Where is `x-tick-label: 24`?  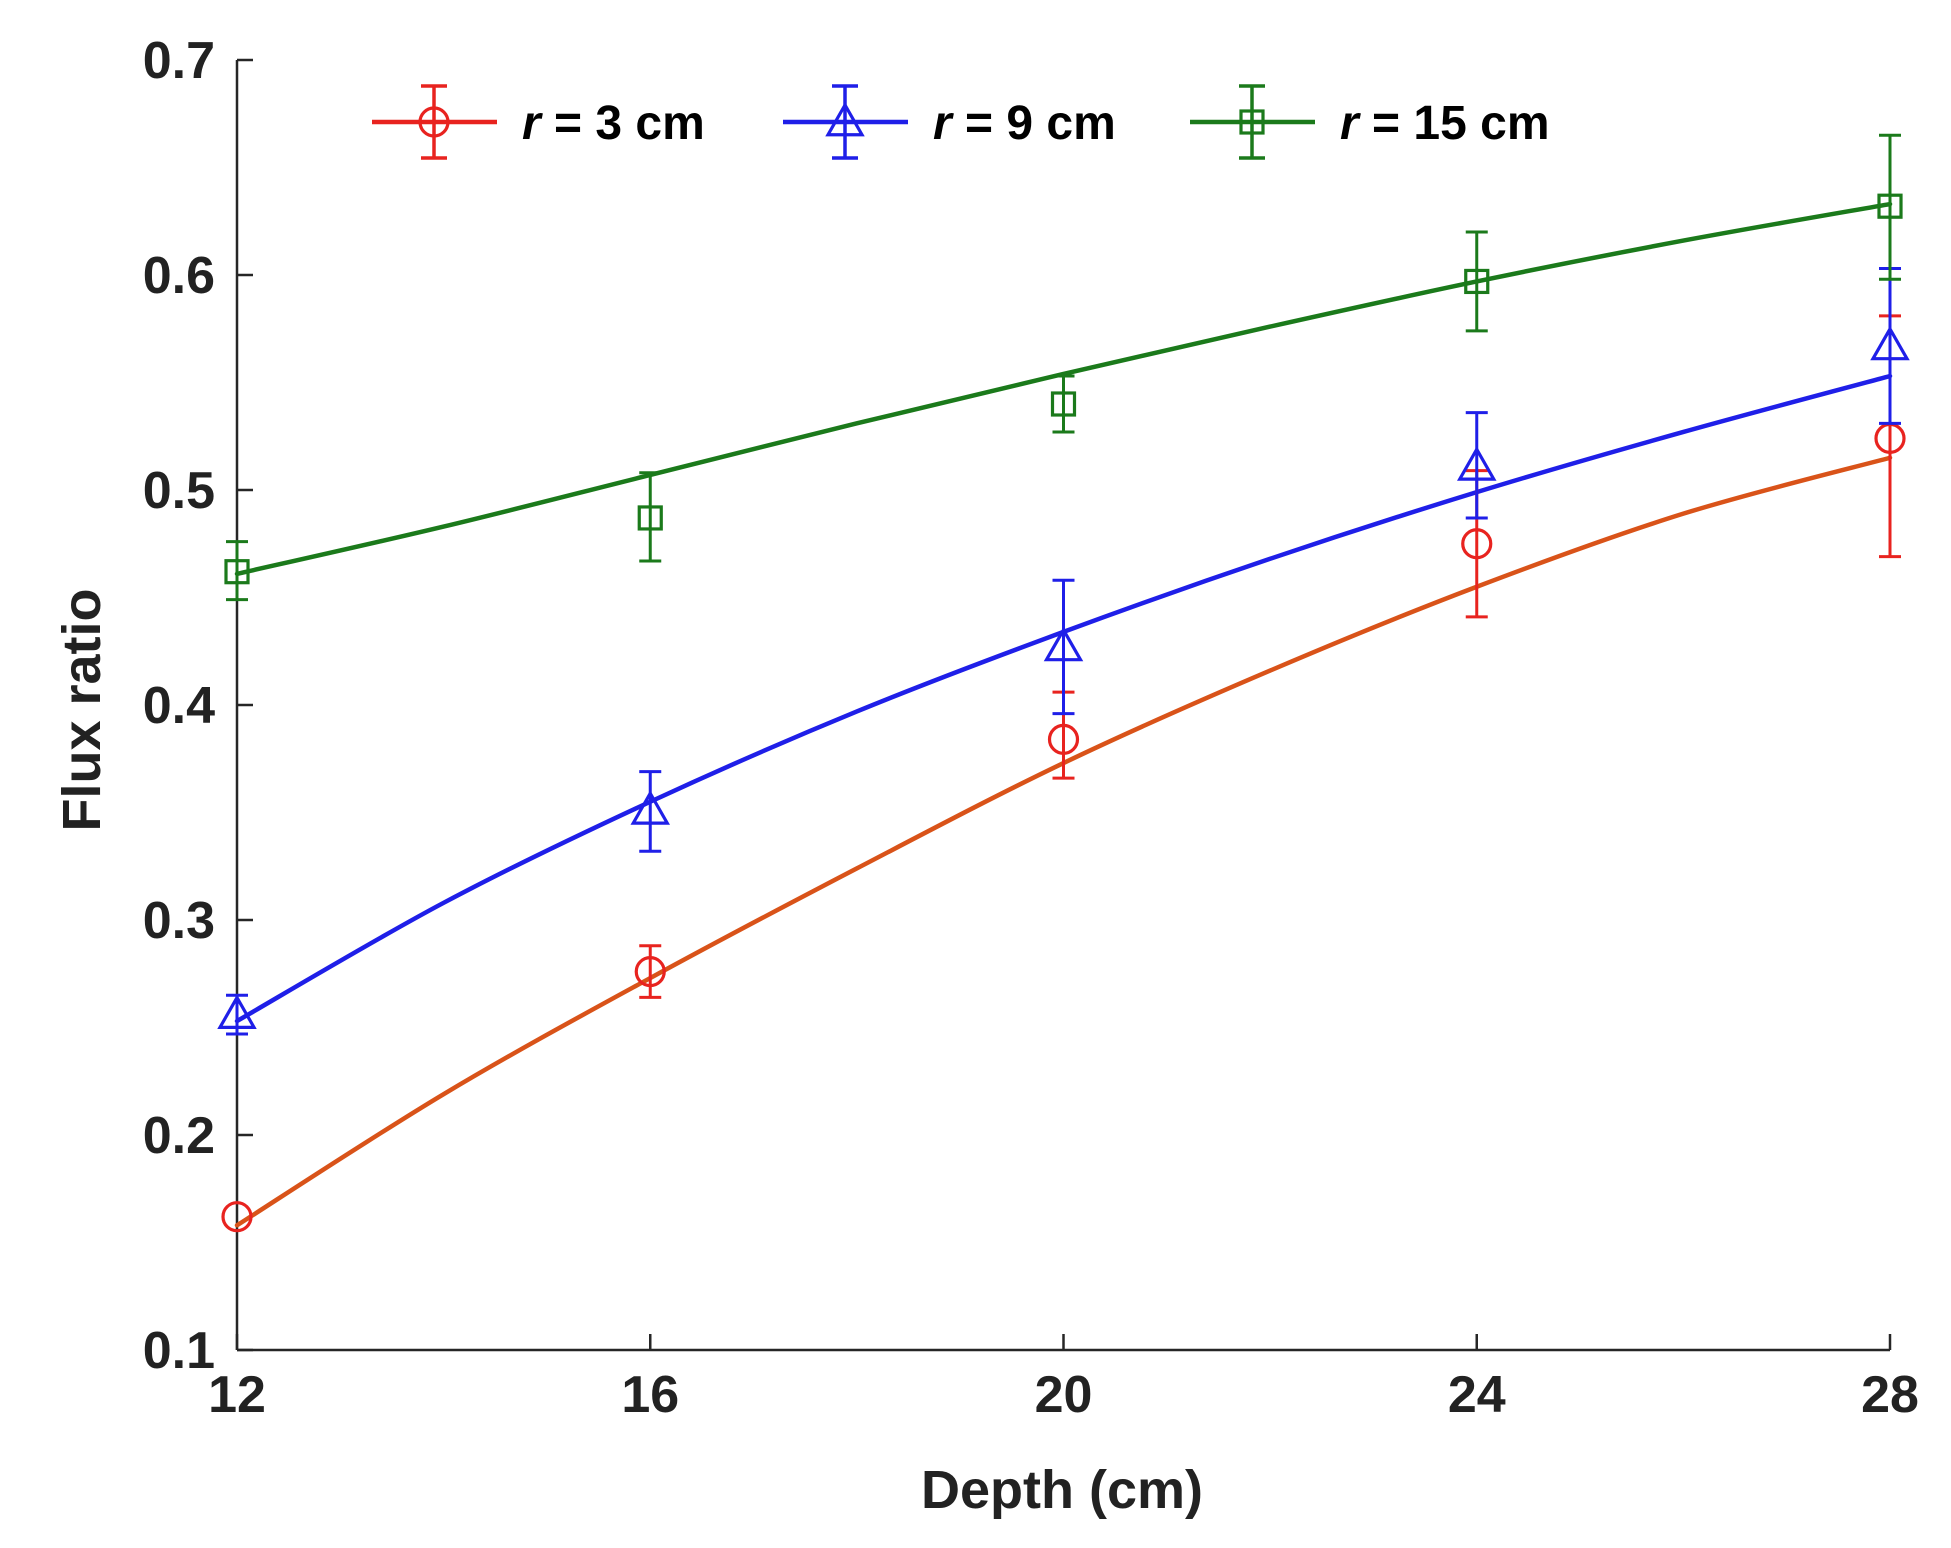 x-tick-label: 24 is located at coordinates (1477, 1395).